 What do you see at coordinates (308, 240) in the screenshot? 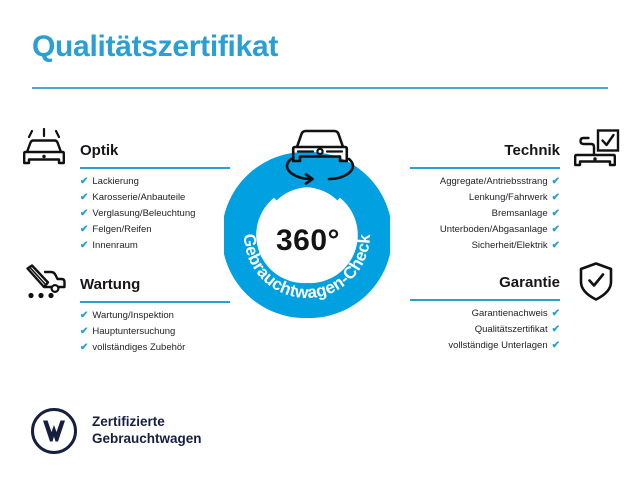
I see `badge-center-label: 360°` at bounding box center [308, 240].